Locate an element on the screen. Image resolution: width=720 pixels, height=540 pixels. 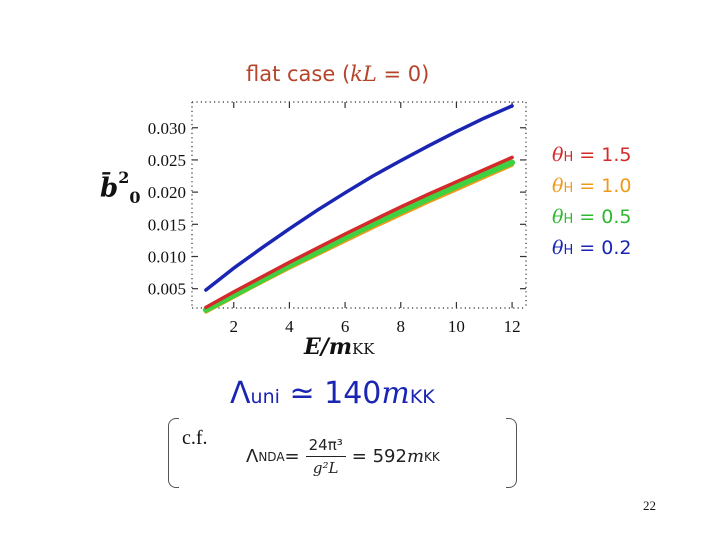
title-prefix: flat case ( is located at coordinates (298, 74).